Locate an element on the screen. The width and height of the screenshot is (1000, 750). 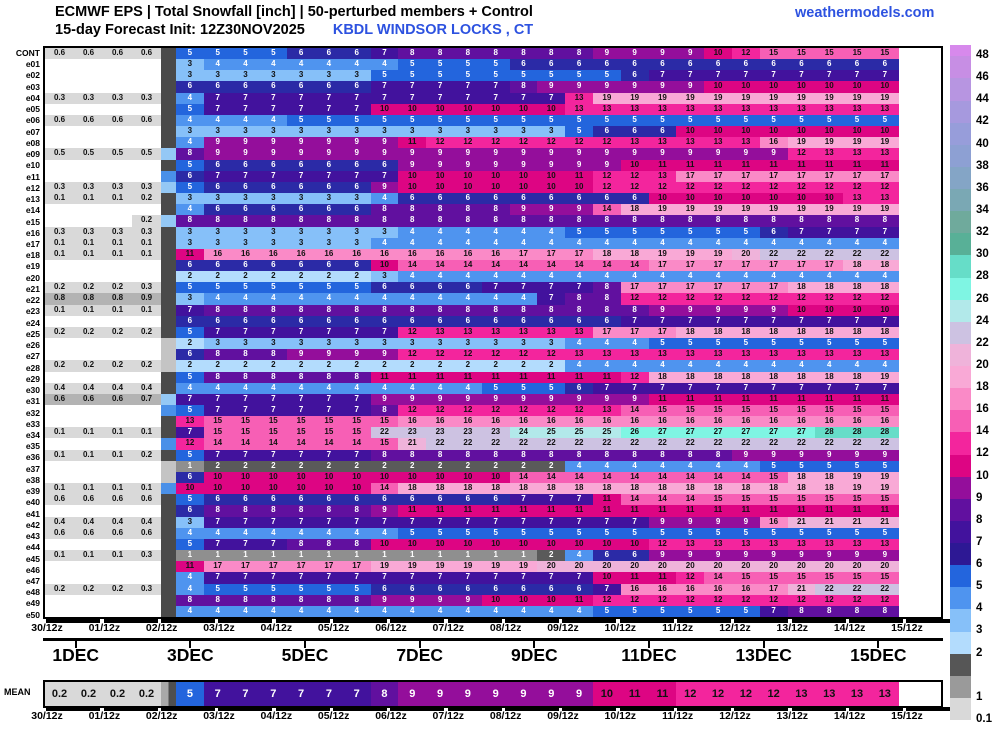
grid-cell: 14 is located at coordinates (579, 265).